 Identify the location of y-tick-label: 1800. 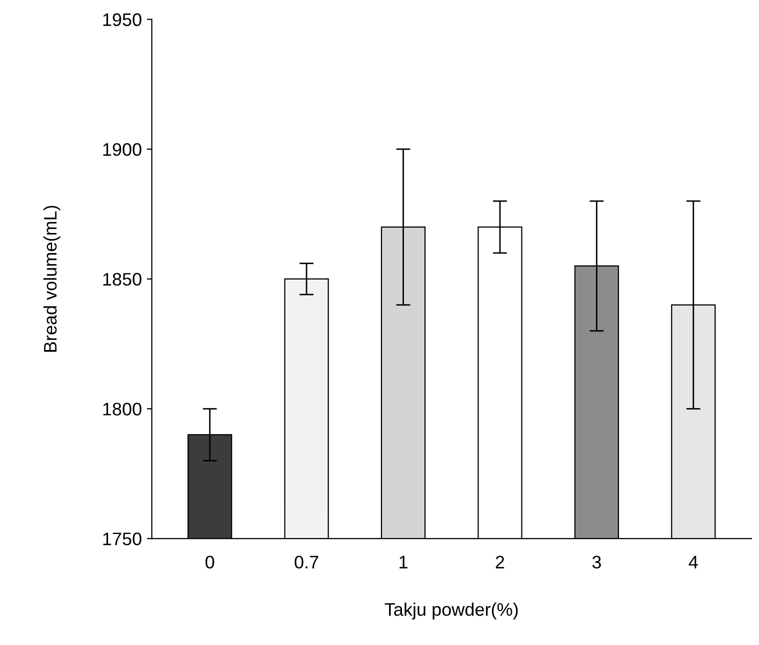
(122, 409).